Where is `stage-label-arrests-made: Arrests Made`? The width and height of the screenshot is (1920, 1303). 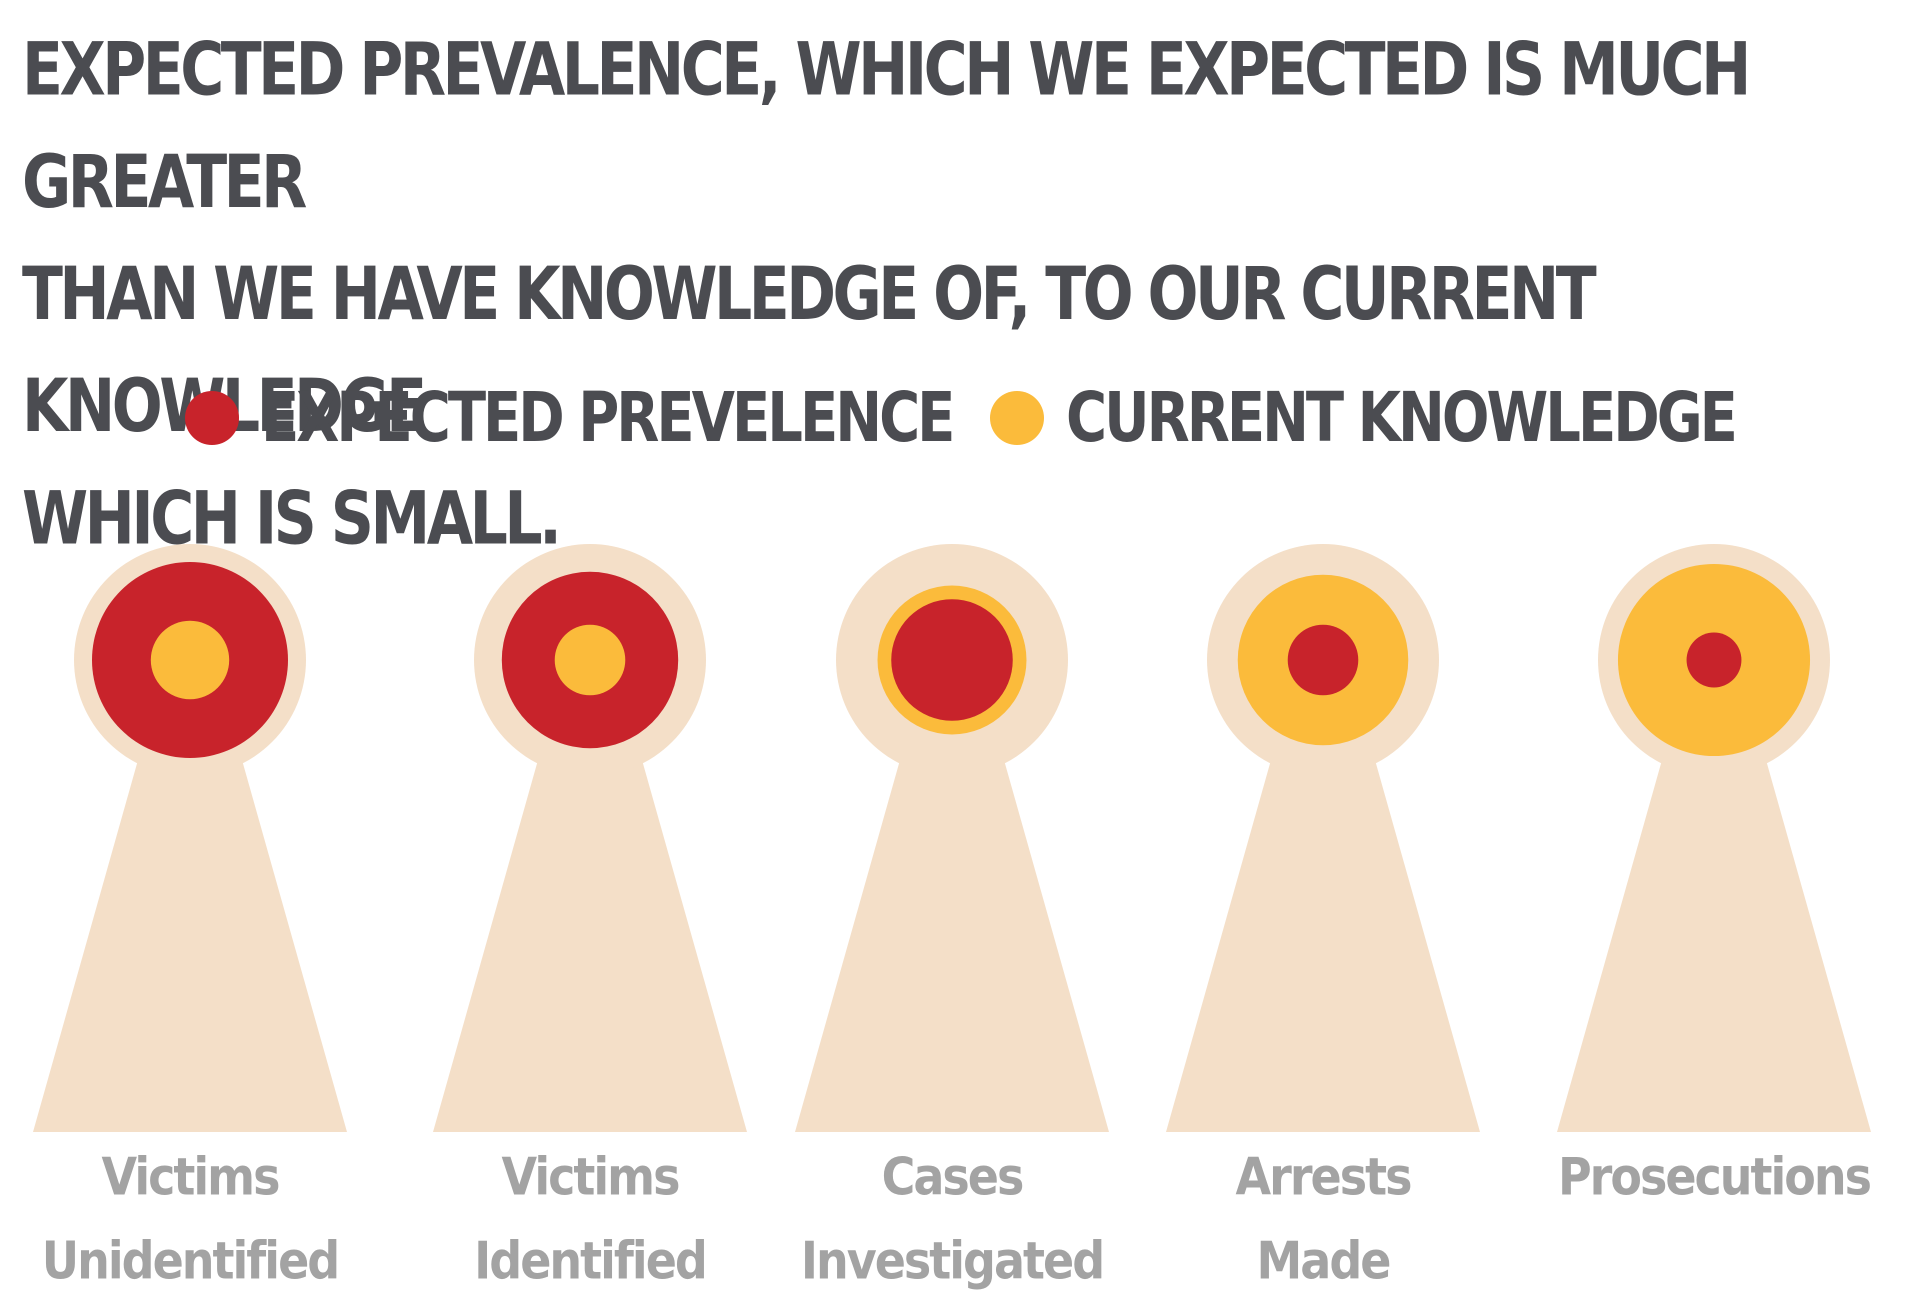 stage-label-arrests-made: Arrests Made is located at coordinates (1324, 1218).